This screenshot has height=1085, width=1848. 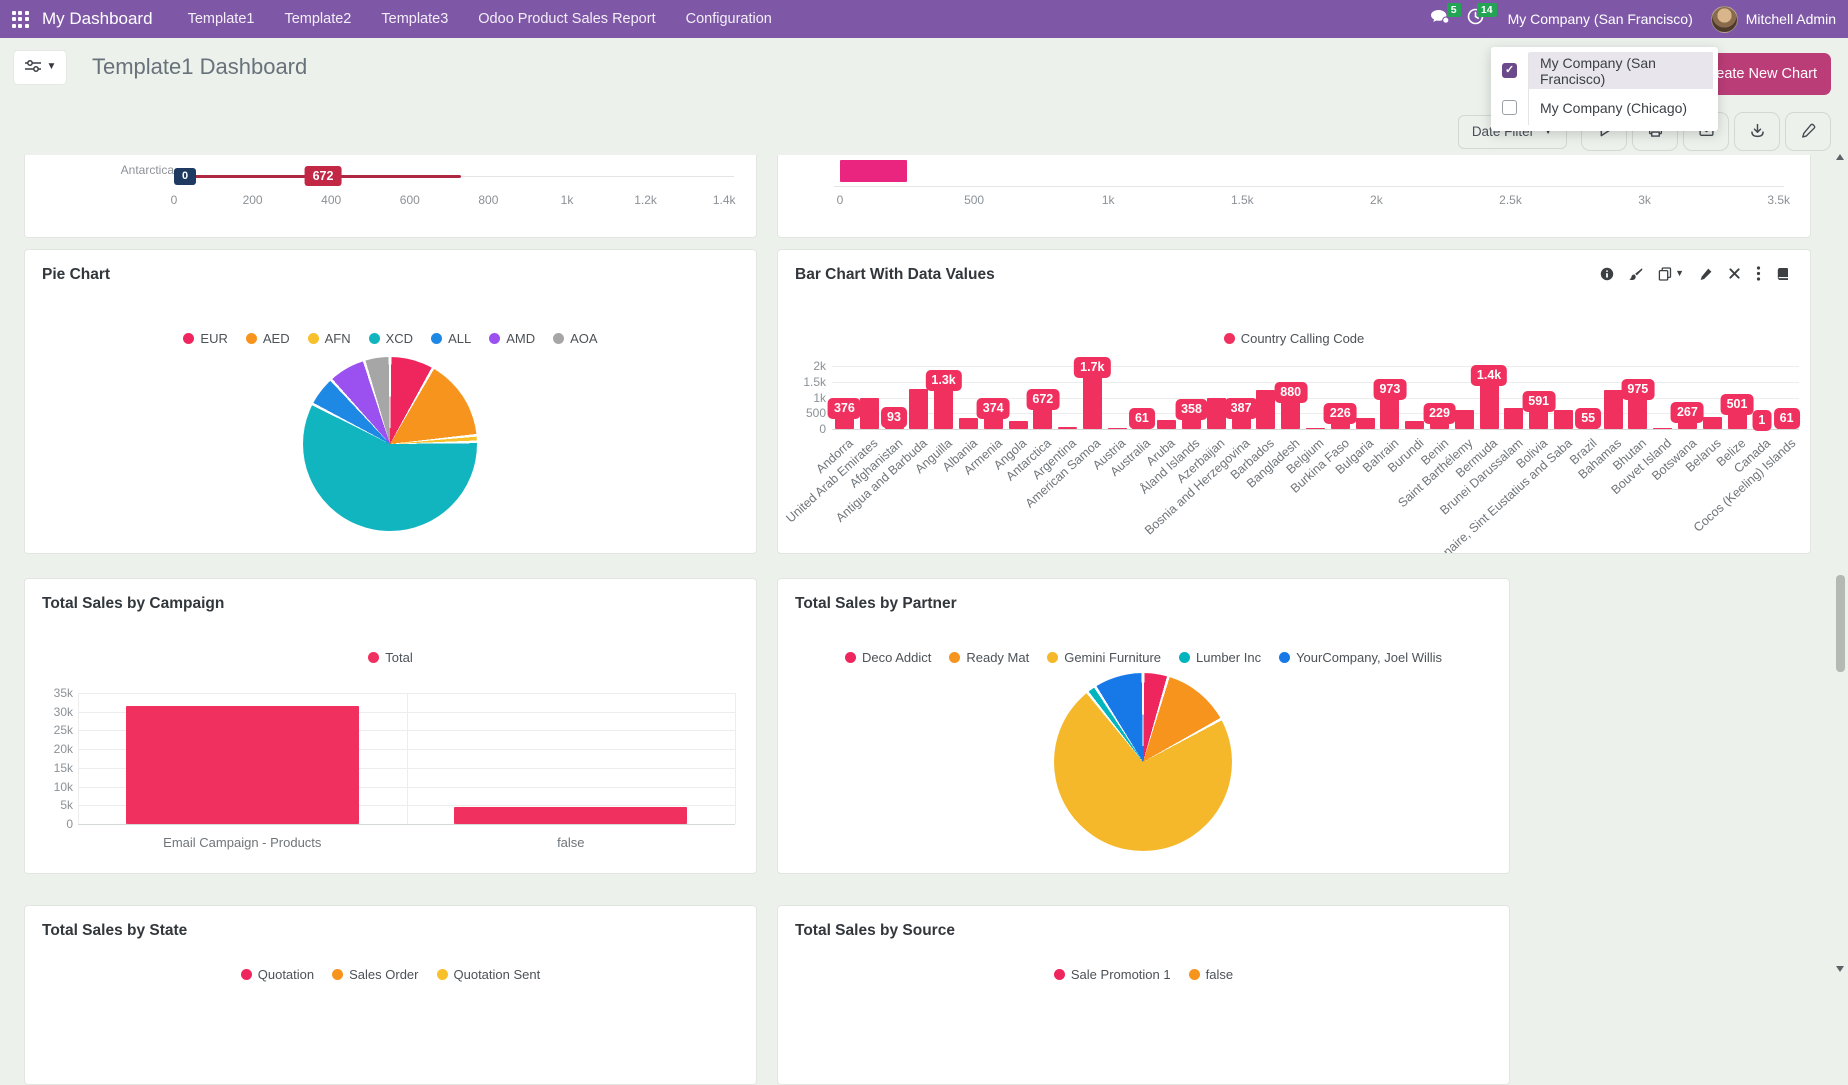 I want to click on legend-item: Lumber Inc, so click(x=1220, y=657).